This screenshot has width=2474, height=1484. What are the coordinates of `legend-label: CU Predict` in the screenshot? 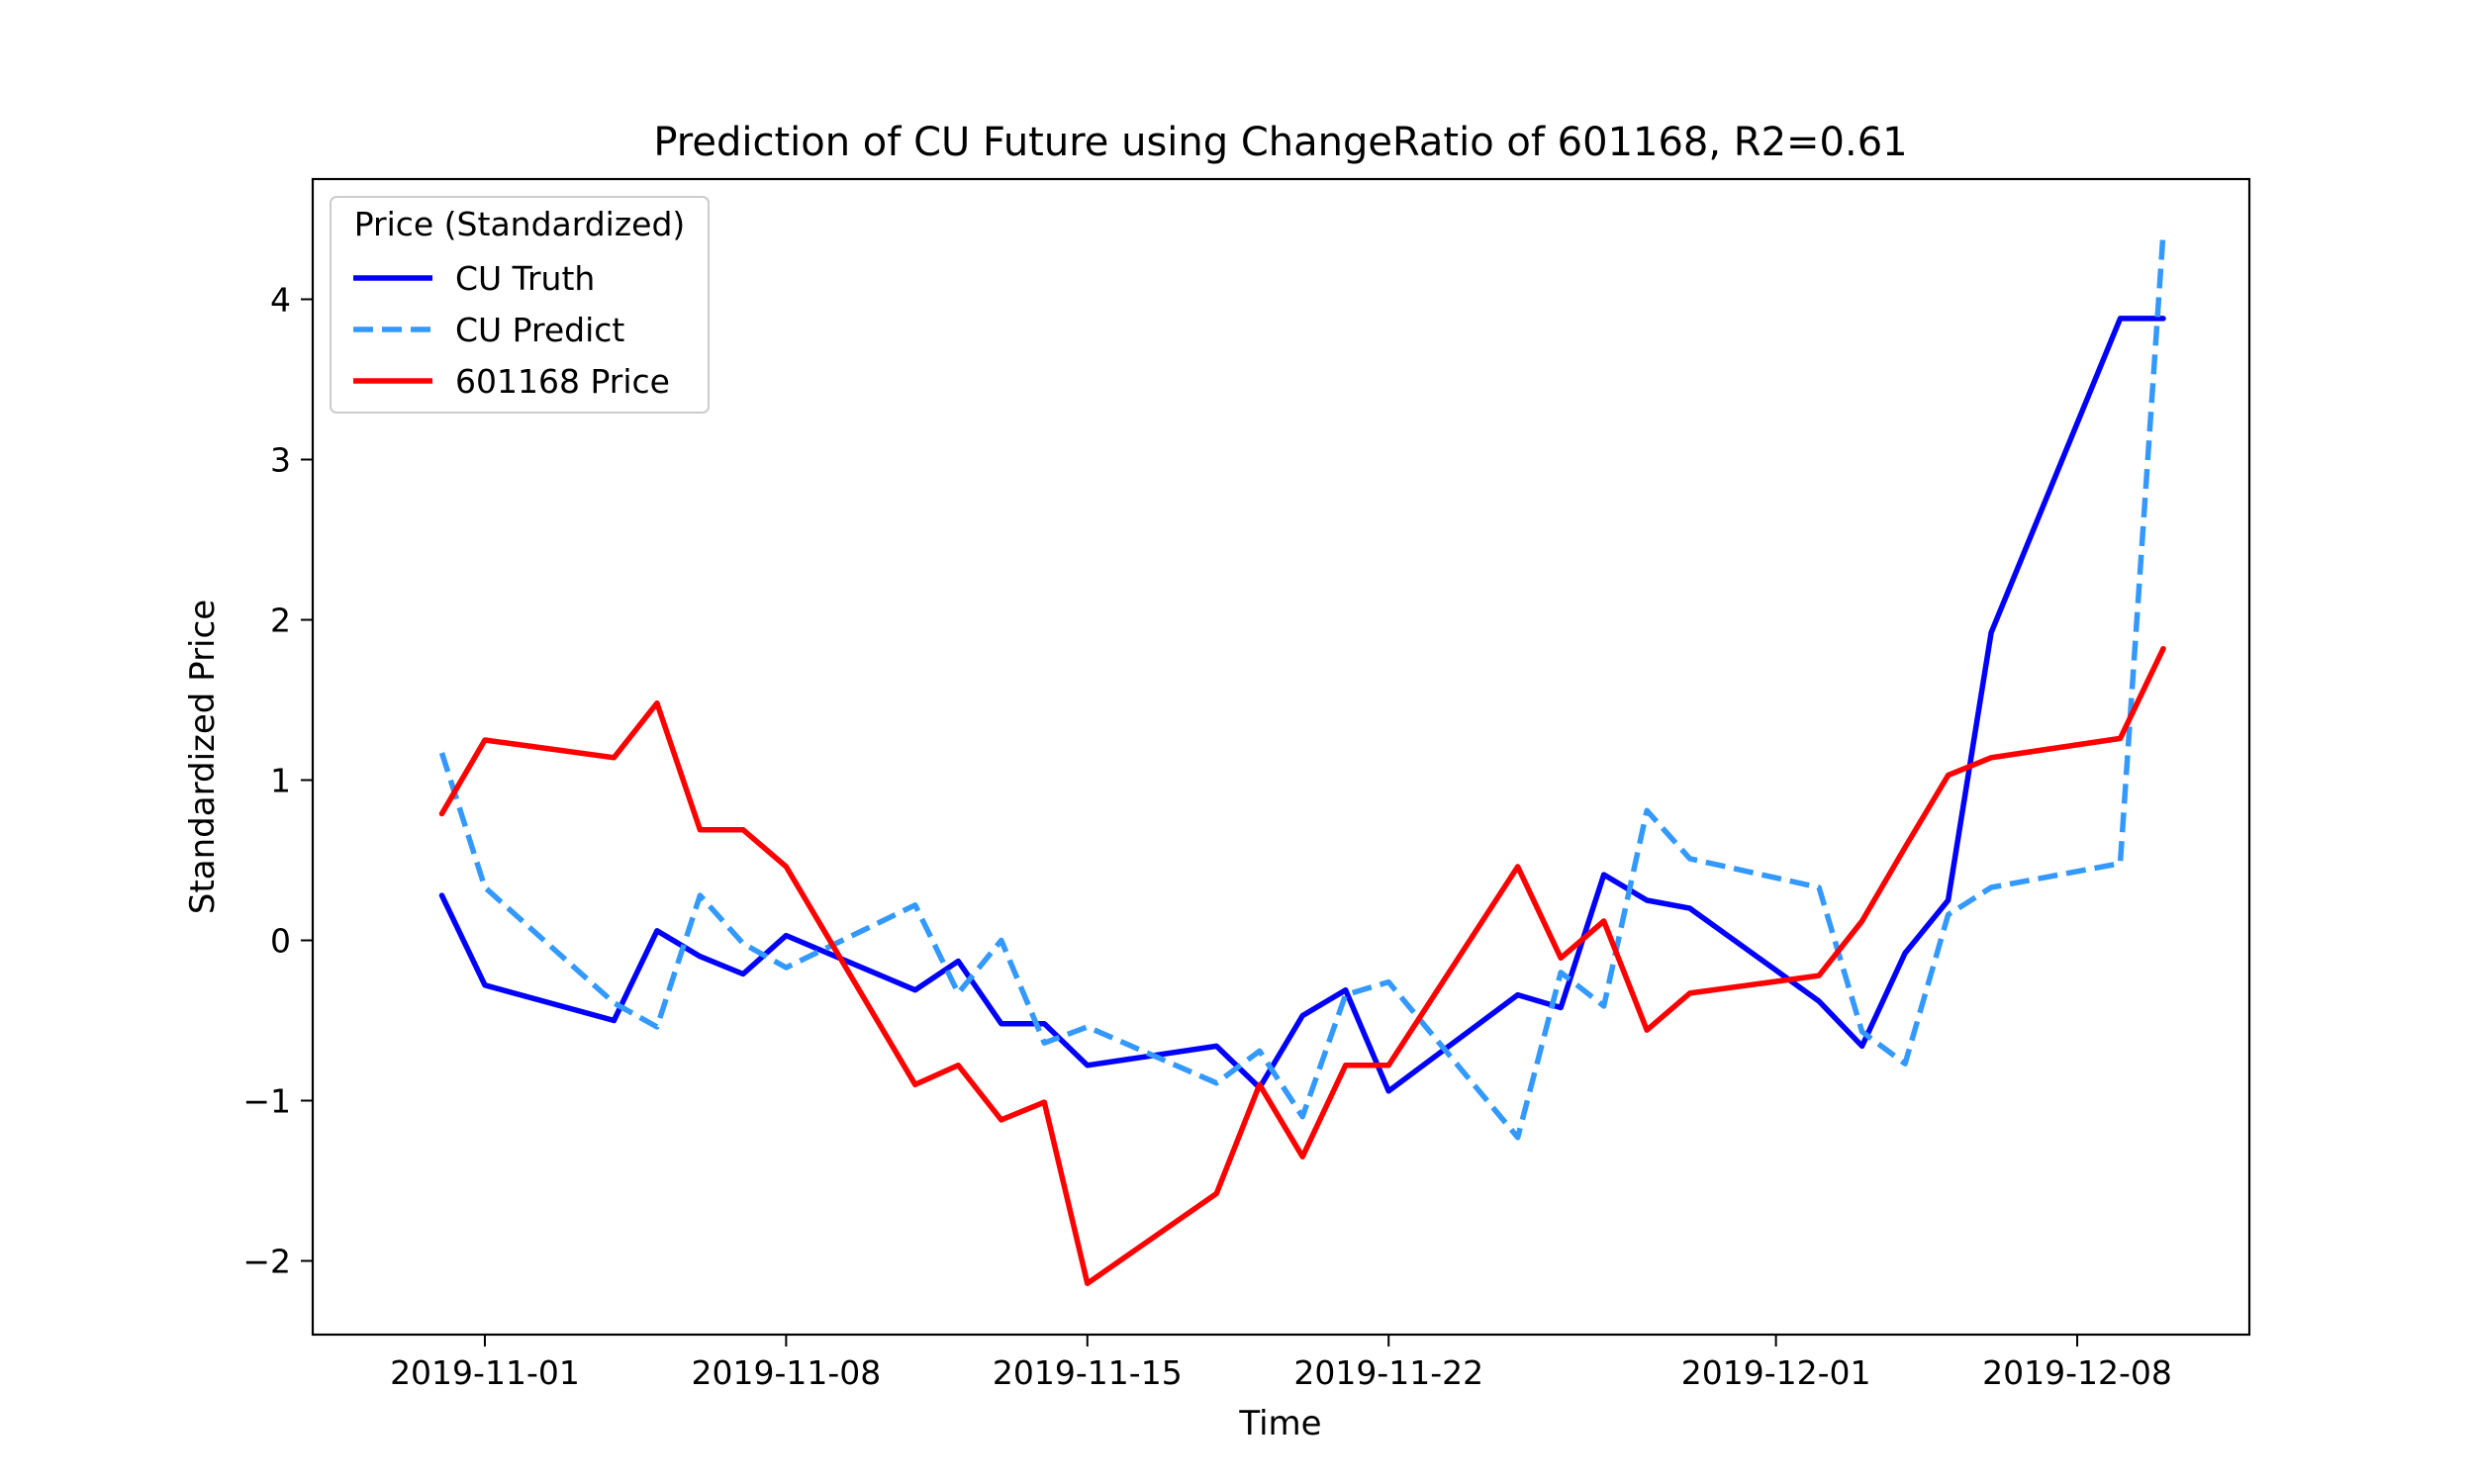 It's located at (539, 330).